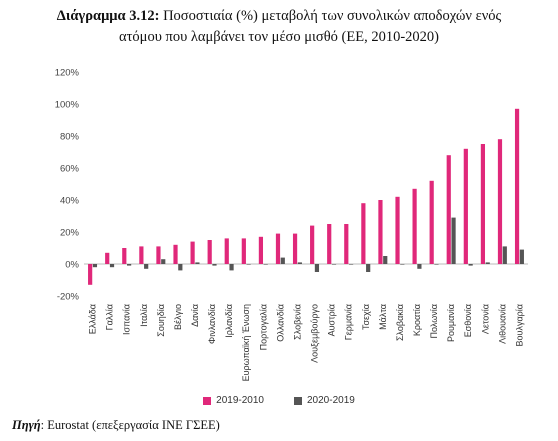 The image size is (558, 441). What do you see at coordinates (417, 320) in the screenshot?
I see `x-category-label: Κροατία` at bounding box center [417, 320].